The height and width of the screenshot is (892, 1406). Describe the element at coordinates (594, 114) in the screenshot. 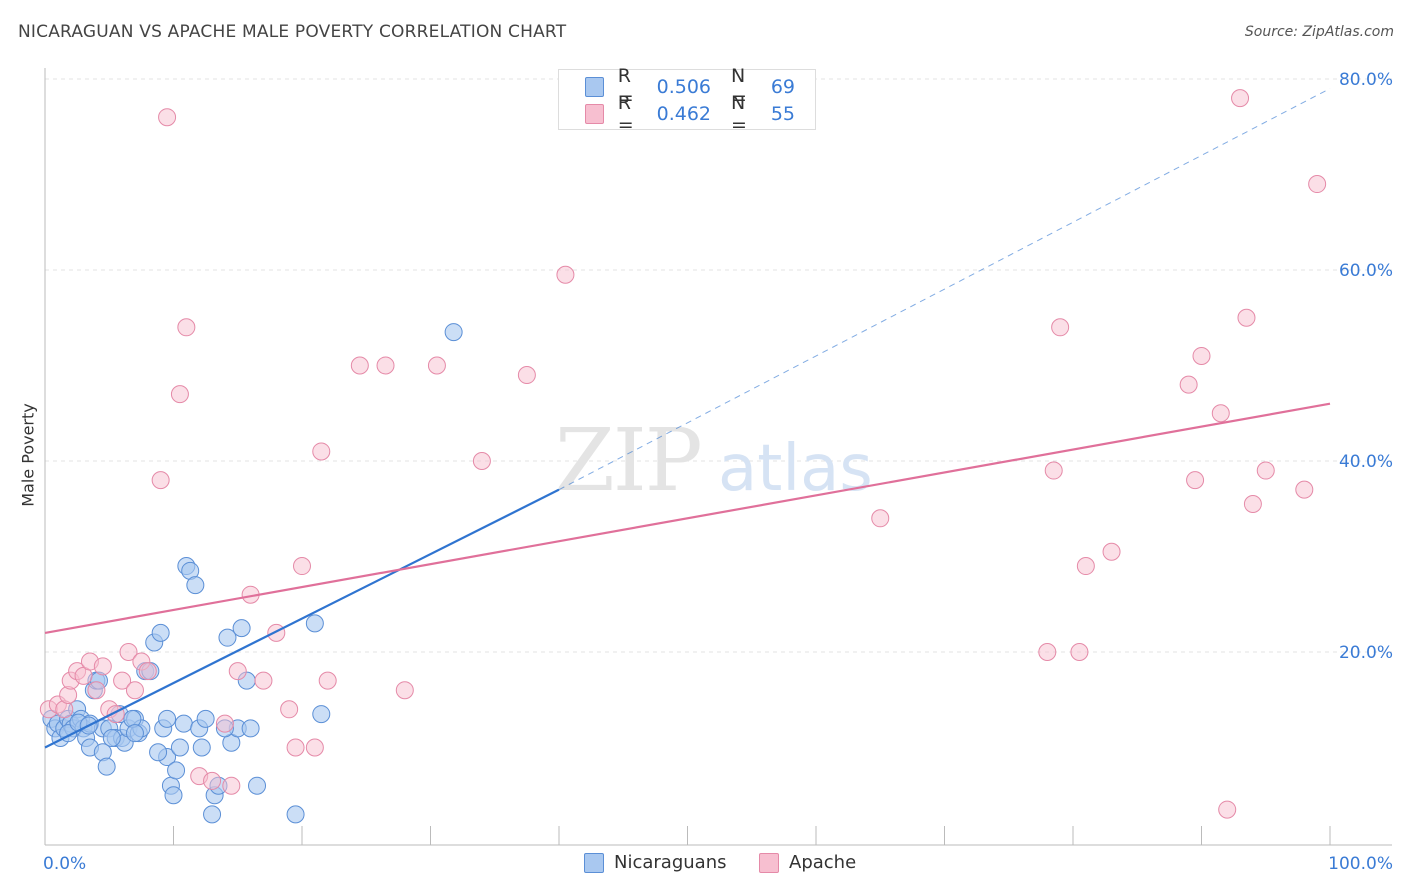

I see `legend-swatch-pink` at that location.